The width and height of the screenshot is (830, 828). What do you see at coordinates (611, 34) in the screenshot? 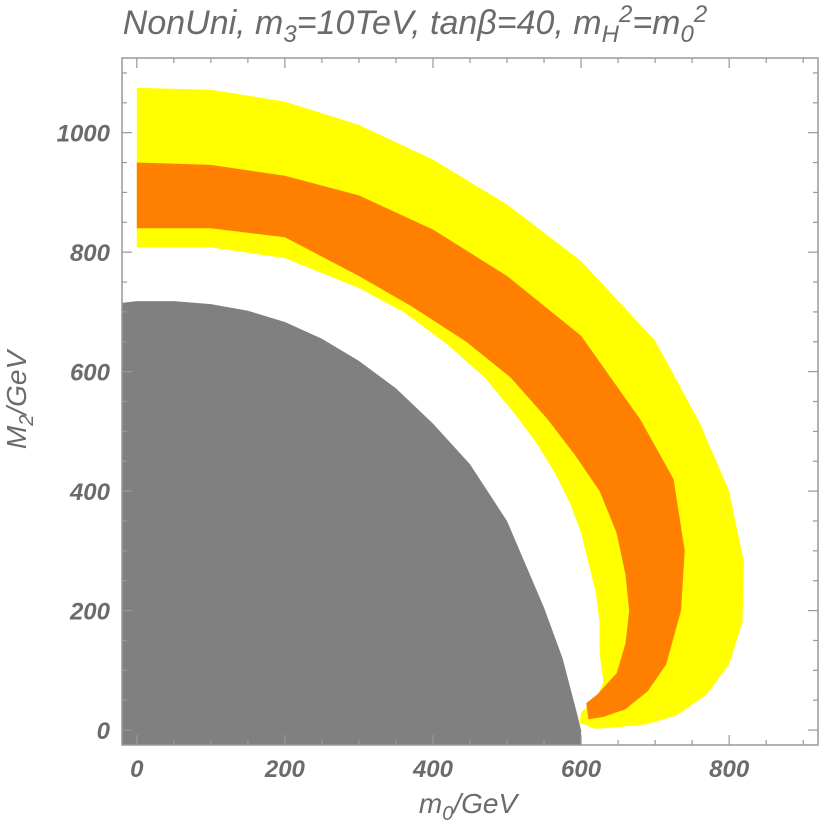
I see `title-mH-subscript: H` at bounding box center [611, 34].